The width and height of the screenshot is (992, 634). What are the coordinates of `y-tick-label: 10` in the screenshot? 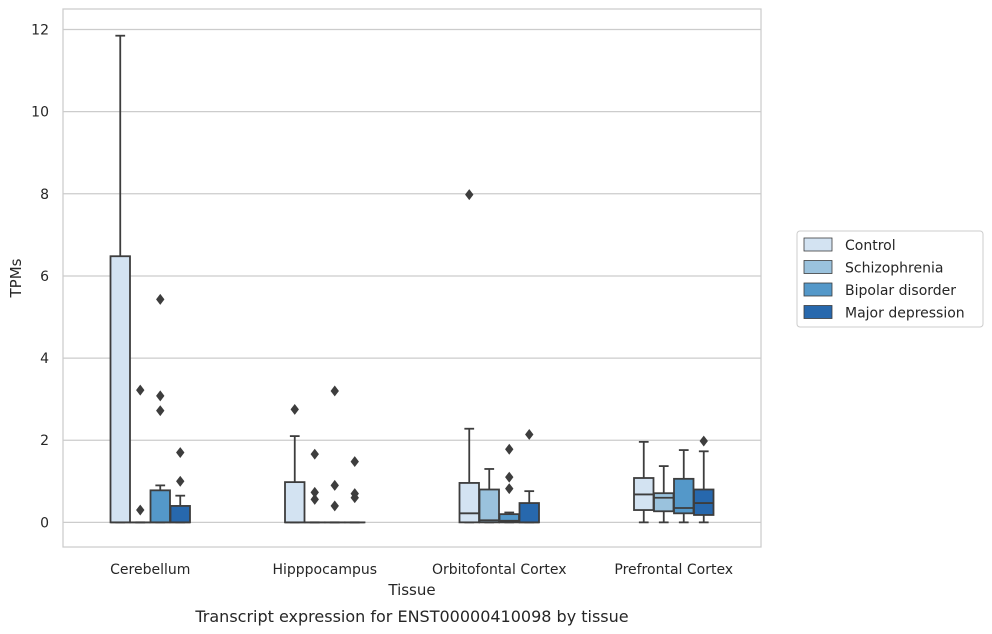 It's located at (40, 113).